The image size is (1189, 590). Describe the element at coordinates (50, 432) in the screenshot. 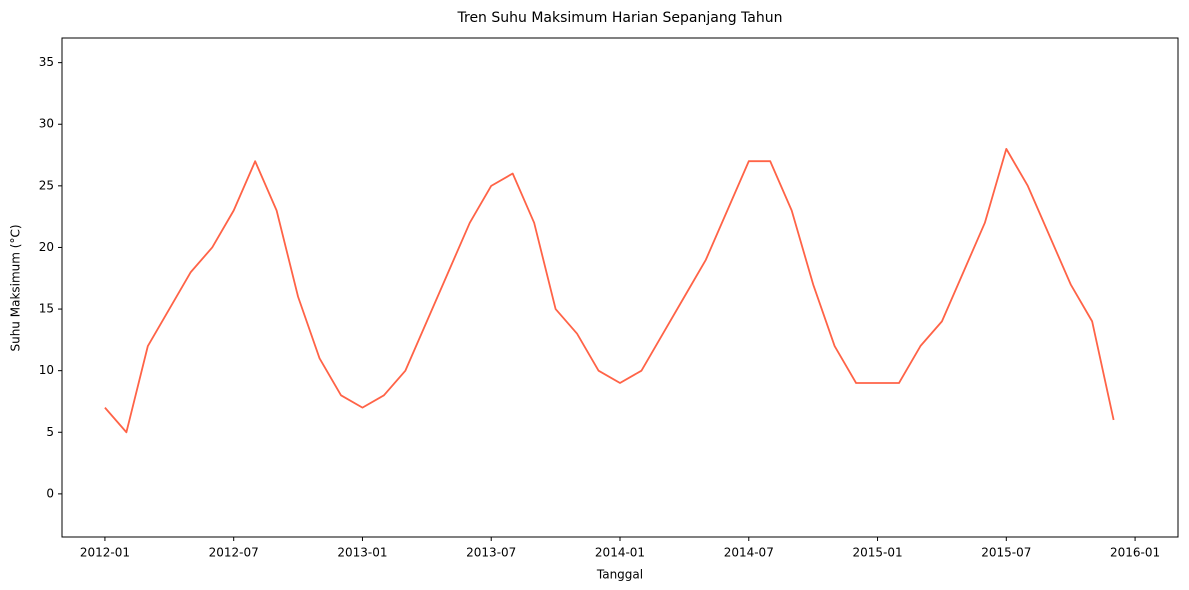

I see `y-tick-label: 5` at that location.